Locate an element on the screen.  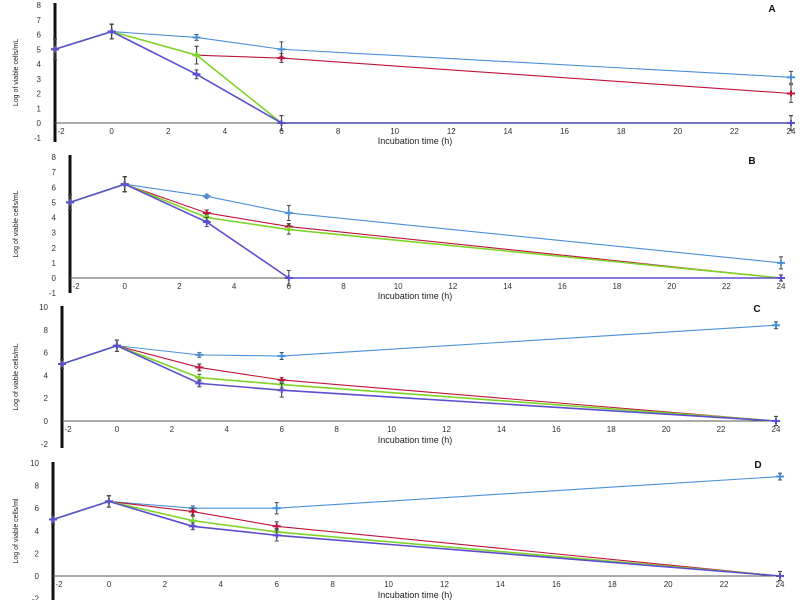
panel-label: A is located at coordinates (771, 9).